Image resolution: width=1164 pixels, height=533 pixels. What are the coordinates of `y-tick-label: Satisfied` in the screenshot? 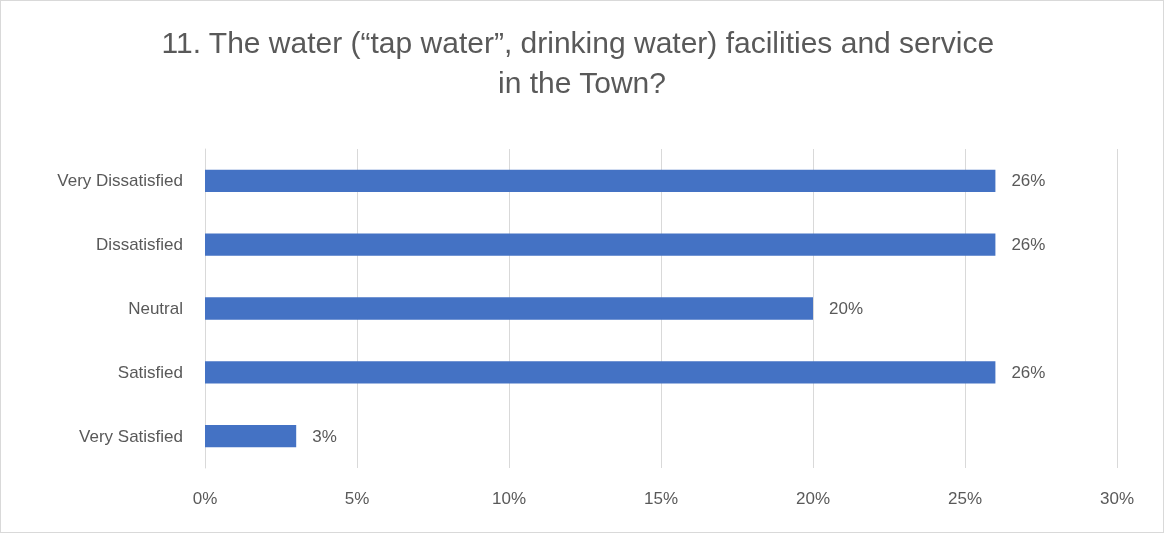 It's located at (150, 372).